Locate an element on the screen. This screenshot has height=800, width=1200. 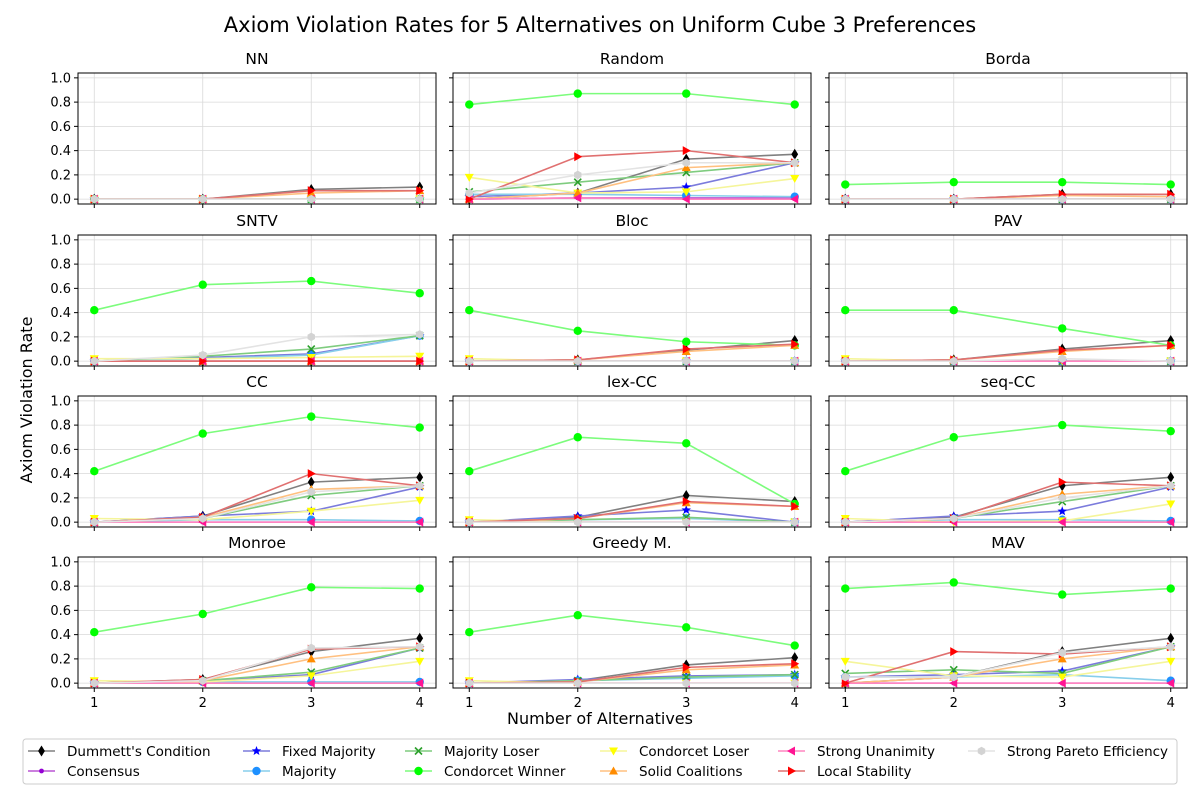
subplot-title: PAV is located at coordinates (1008, 221).